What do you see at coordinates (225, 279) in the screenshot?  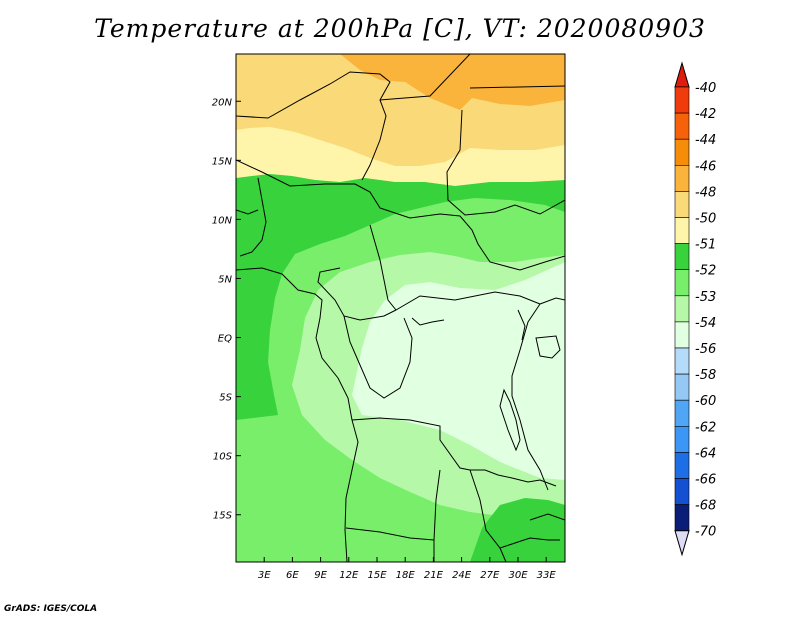 I see `lat-tick-label: 5N` at bounding box center [225, 279].